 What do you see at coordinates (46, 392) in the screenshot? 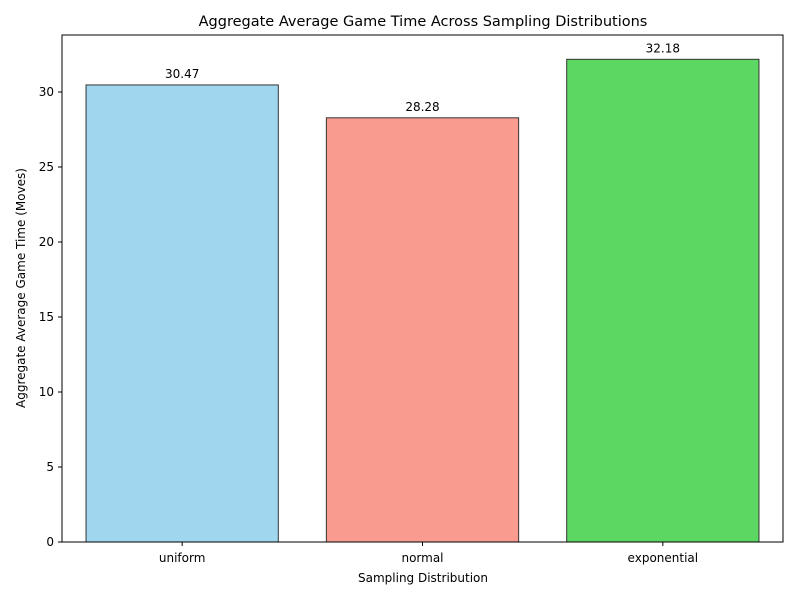
I see `y-tick-label-10: 10` at bounding box center [46, 392].